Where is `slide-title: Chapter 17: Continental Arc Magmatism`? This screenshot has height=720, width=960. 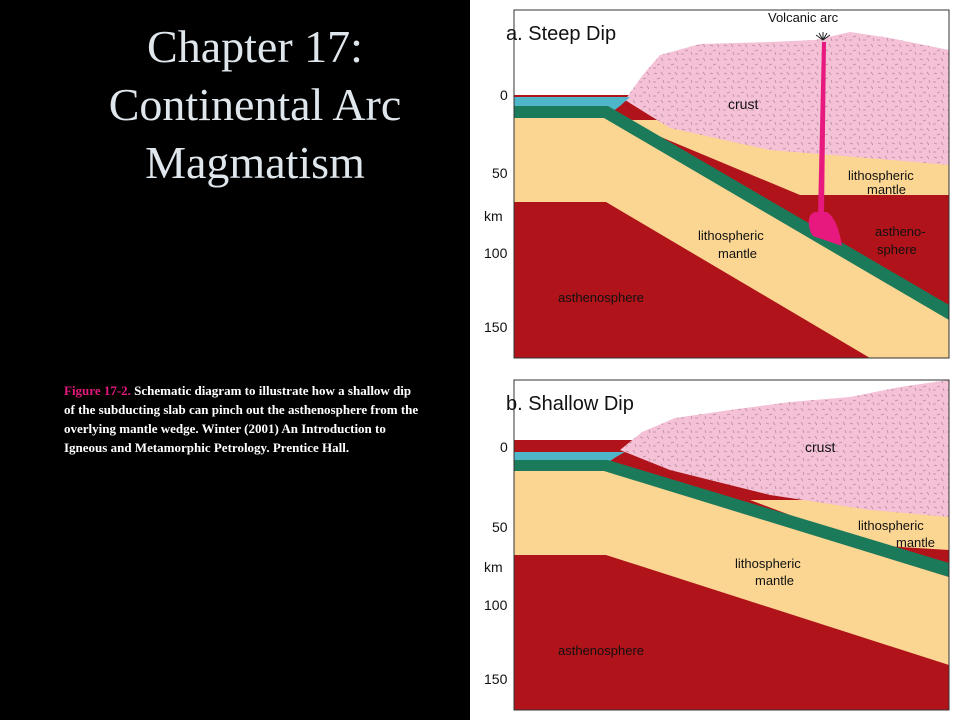 slide-title: Chapter 17: Continental Arc Magmatism is located at coordinates (255, 105).